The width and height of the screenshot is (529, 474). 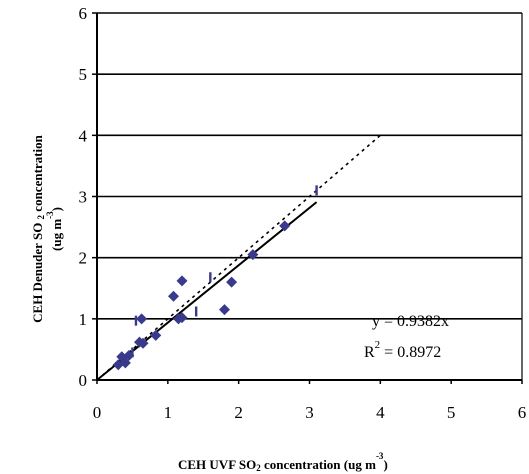 I want to click on x-tick-label-3: 3, so click(x=309, y=412).